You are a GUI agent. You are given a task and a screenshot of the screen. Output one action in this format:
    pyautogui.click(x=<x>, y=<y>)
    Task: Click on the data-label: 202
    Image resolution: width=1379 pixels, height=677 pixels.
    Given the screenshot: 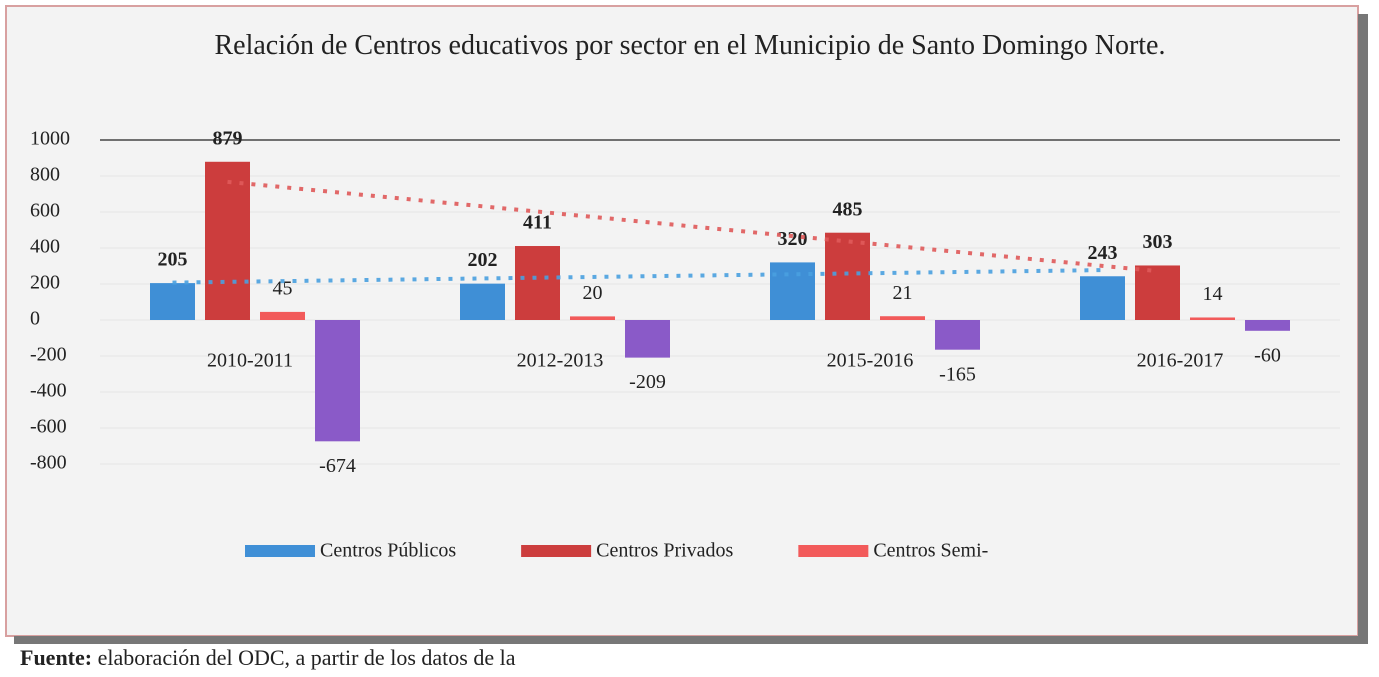 What is the action you would take?
    pyautogui.click(x=483, y=260)
    